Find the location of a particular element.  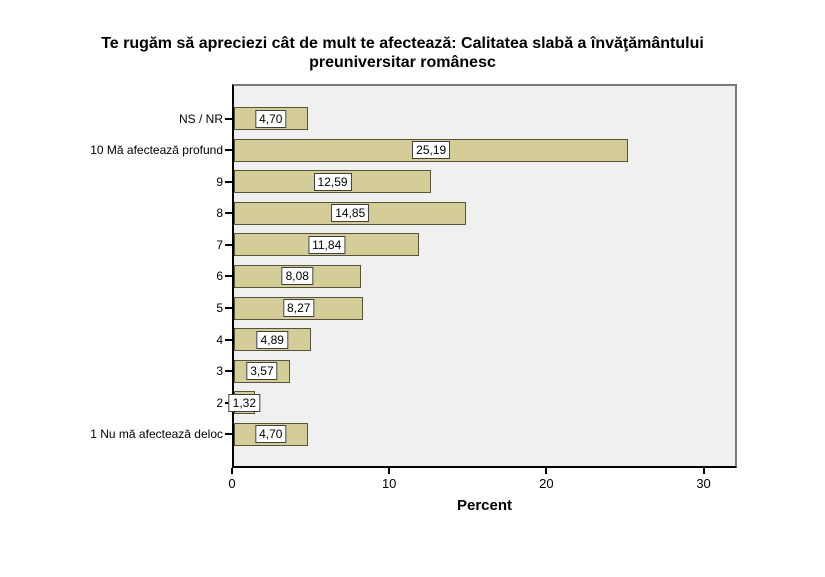

value-label: 8,08 is located at coordinates (297, 276).